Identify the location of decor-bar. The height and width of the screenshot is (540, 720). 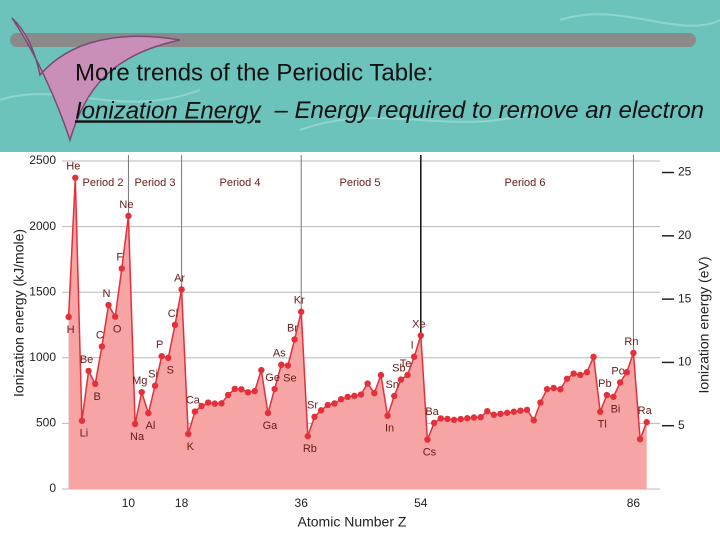
(353, 40).